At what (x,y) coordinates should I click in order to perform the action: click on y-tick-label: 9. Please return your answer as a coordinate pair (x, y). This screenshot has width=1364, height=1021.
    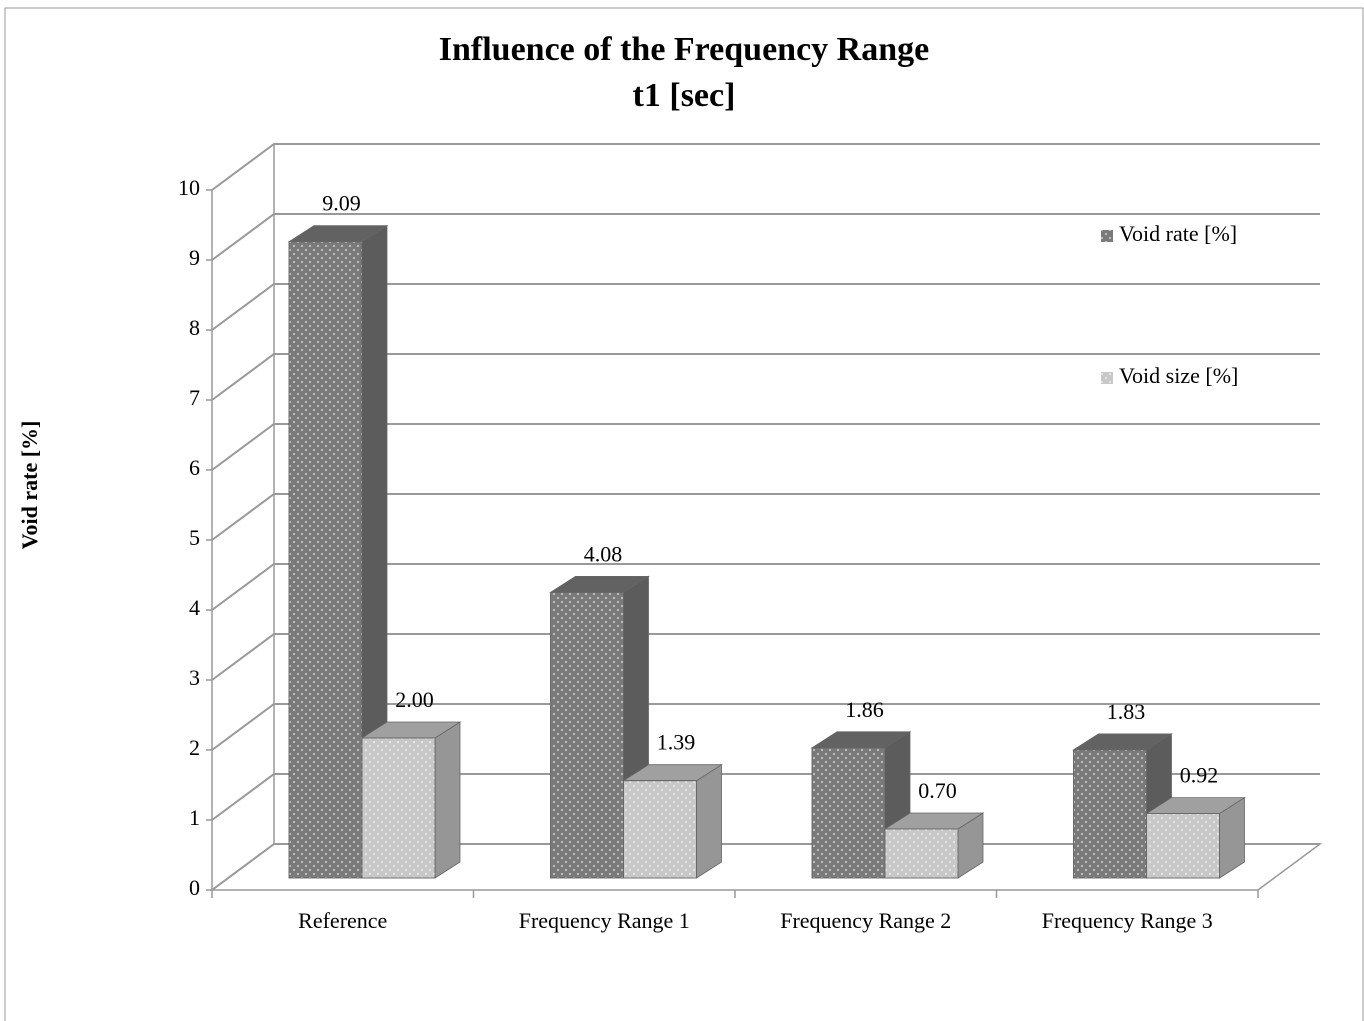
    Looking at the image, I should click on (194, 257).